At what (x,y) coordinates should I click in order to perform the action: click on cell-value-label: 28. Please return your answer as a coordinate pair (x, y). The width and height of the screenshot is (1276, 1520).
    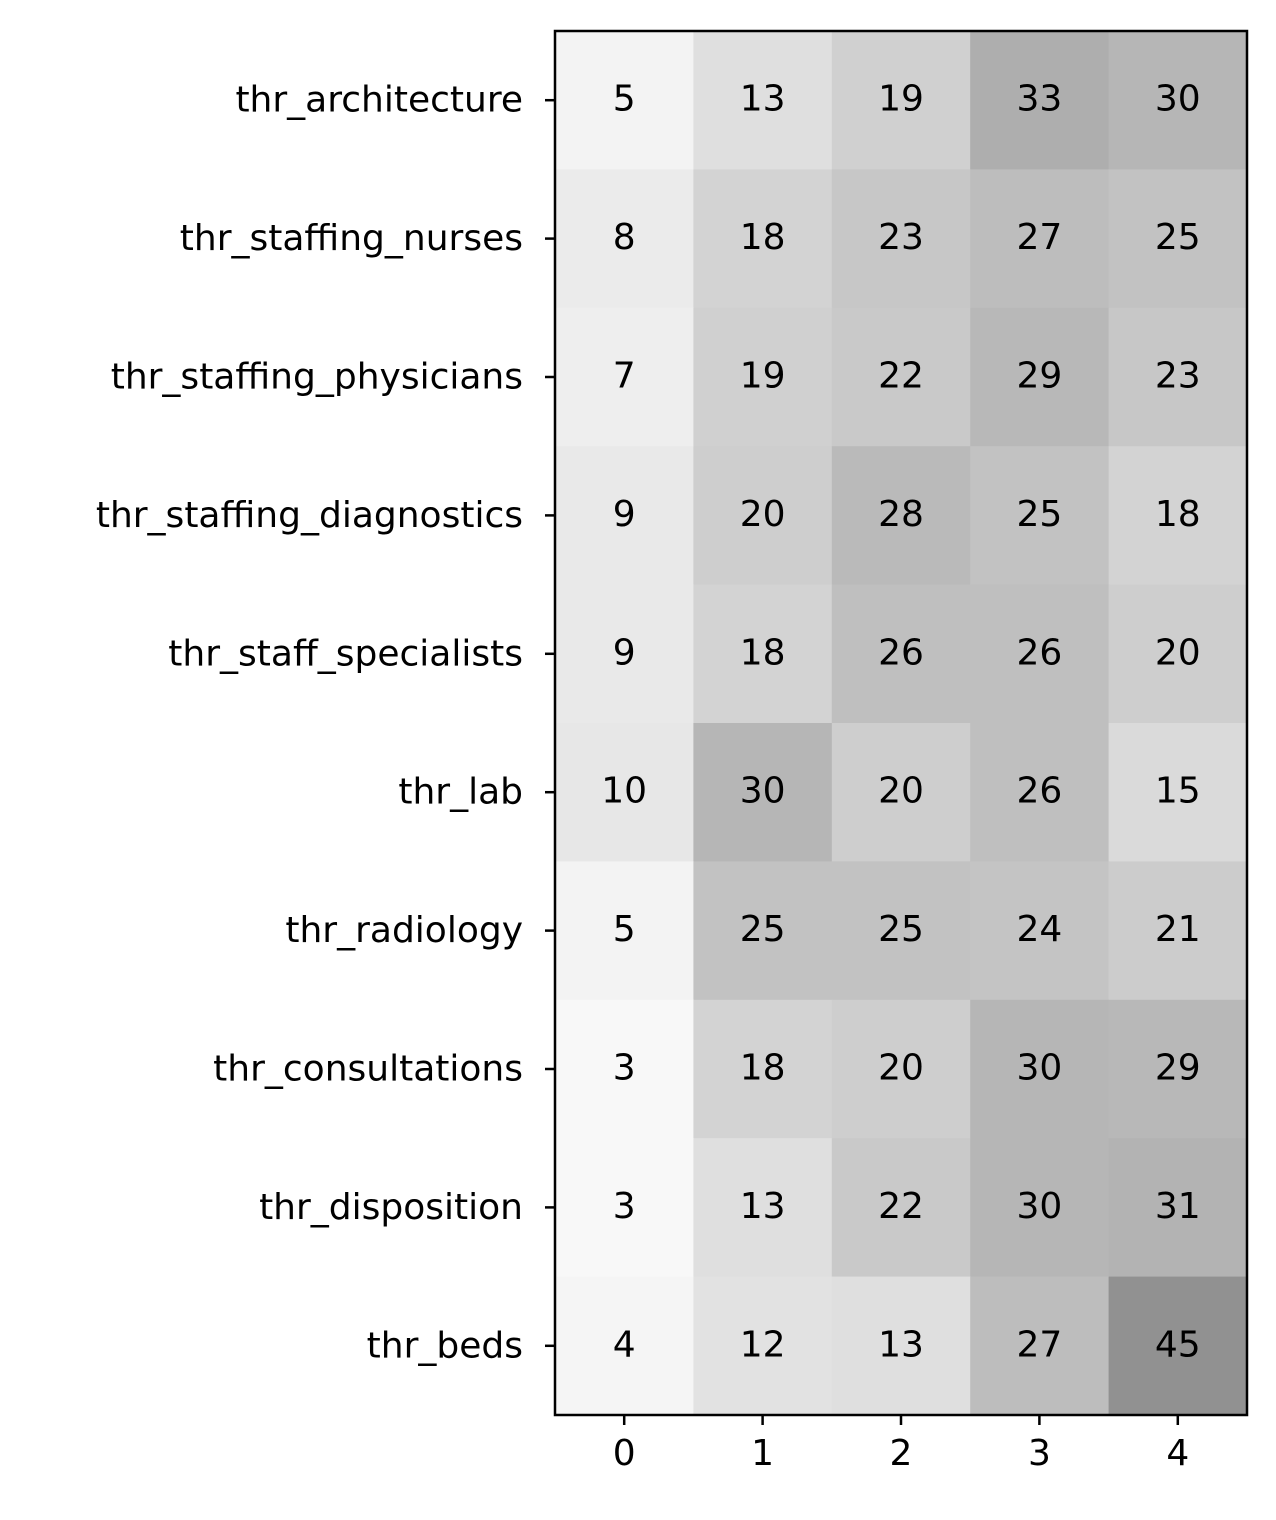
    Looking at the image, I should click on (901, 514).